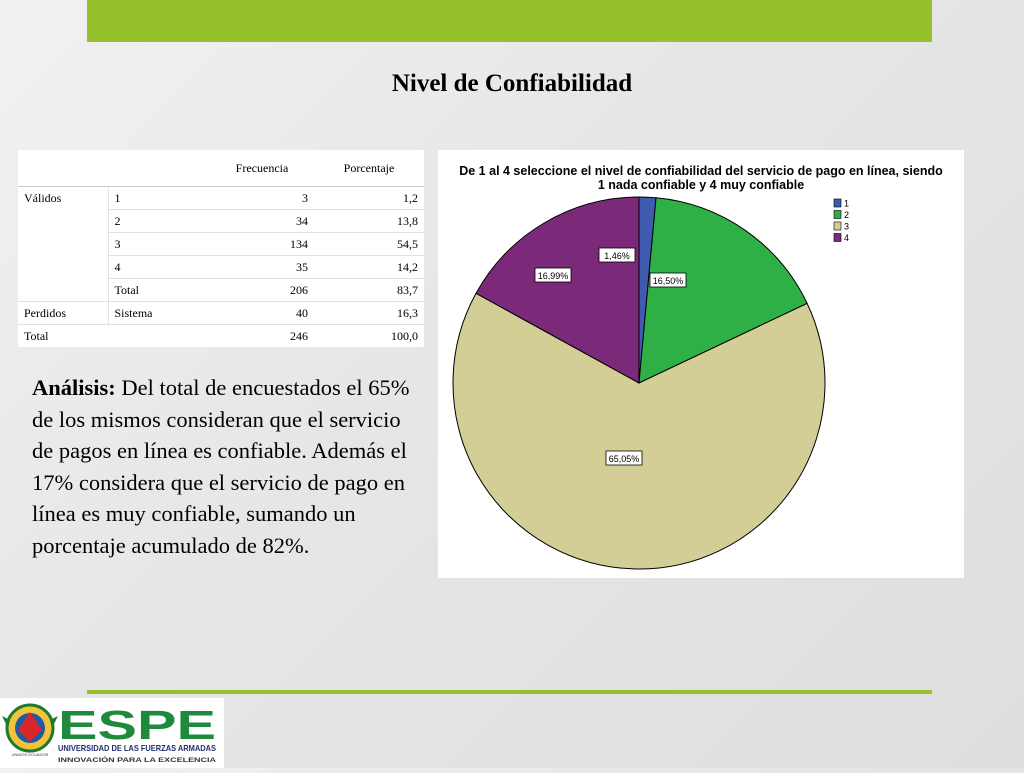  I want to click on row-group: Total, so click(63, 335).